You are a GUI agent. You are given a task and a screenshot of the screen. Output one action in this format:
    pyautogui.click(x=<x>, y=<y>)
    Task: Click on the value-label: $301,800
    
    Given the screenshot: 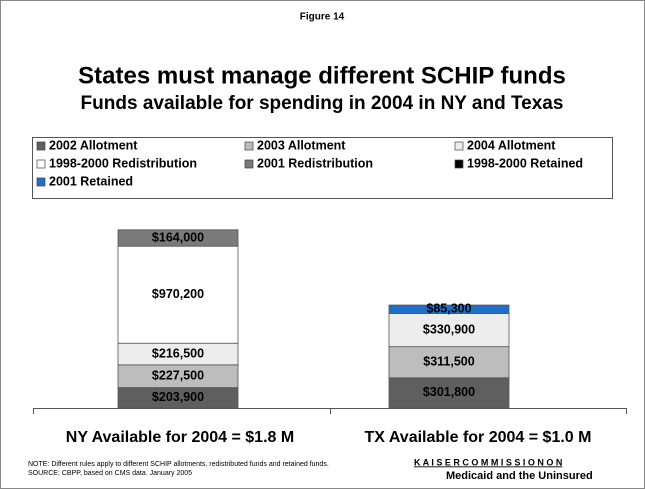 What is the action you would take?
    pyautogui.click(x=449, y=392)
    